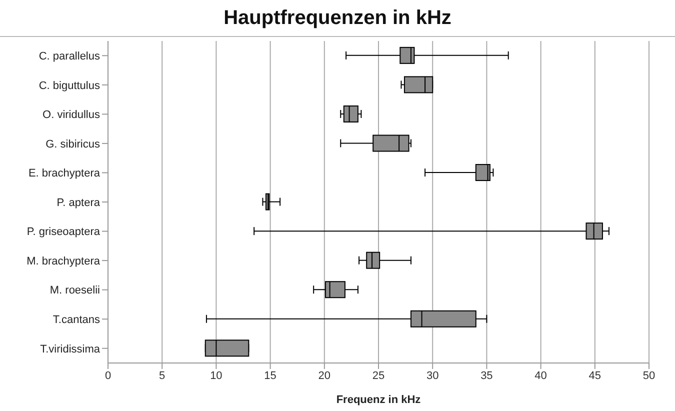  What do you see at coordinates (379, 400) in the screenshot?
I see `x-axis-title: Frequenz in kHz` at bounding box center [379, 400].